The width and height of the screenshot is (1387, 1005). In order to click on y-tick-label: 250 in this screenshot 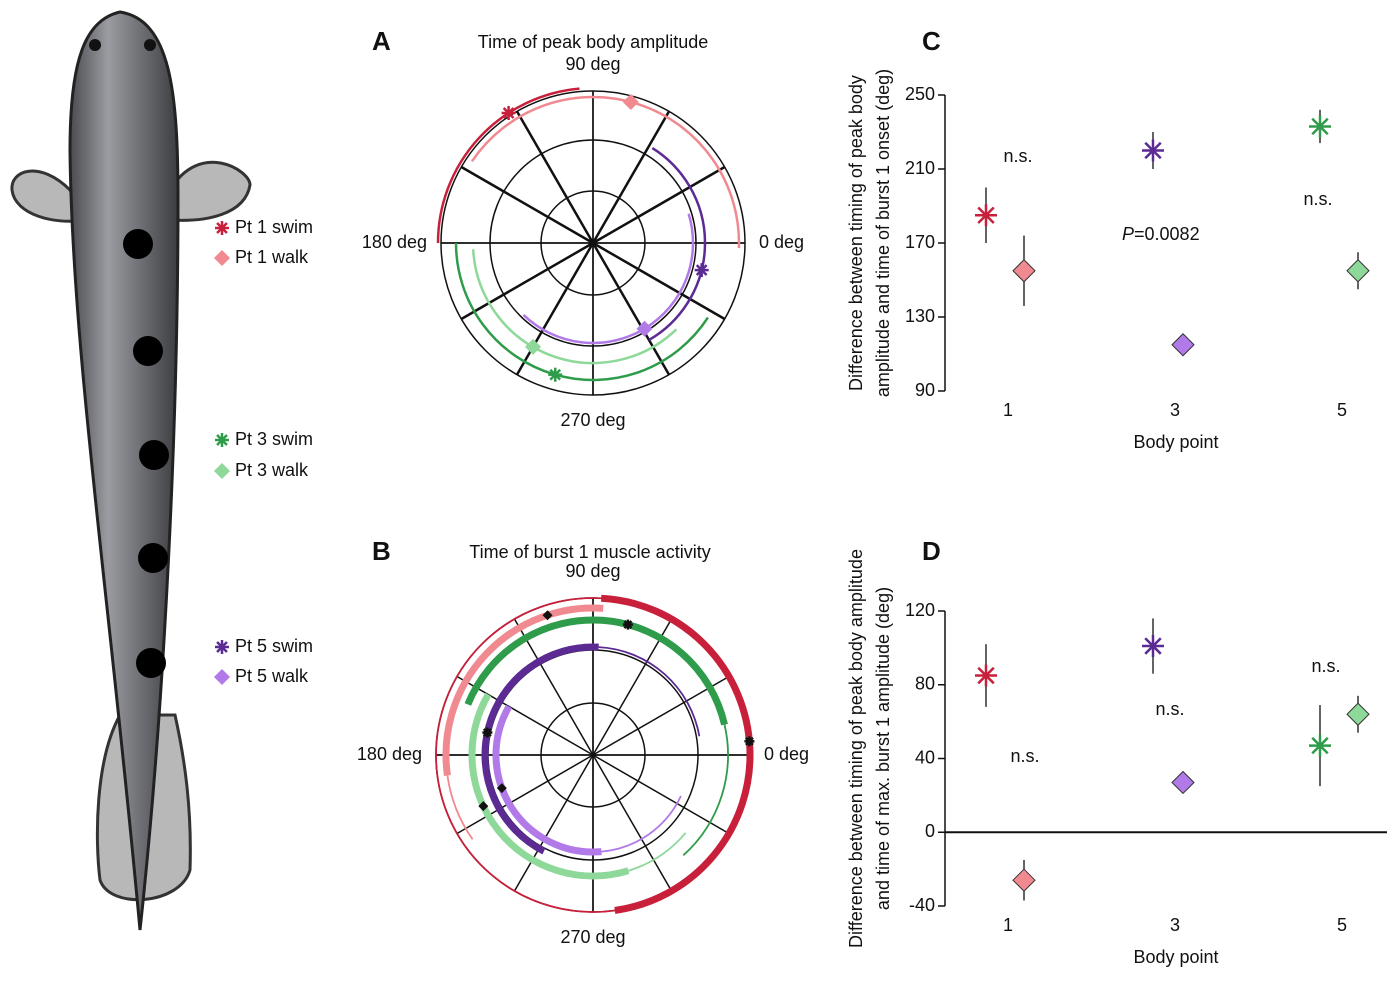, I will do `click(920, 94)`.